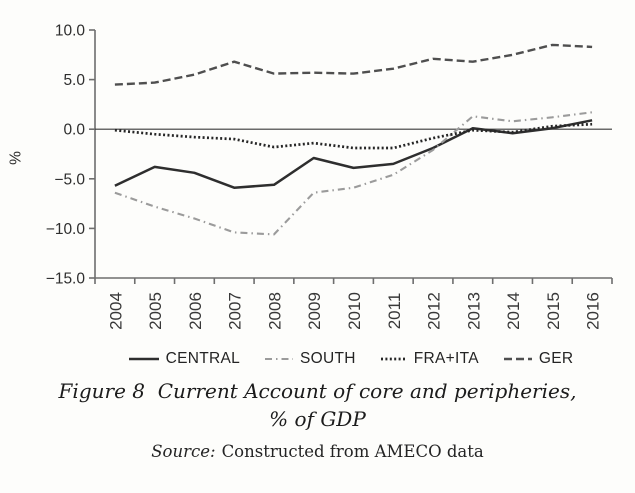 This screenshot has width=635, height=493. What do you see at coordinates (393, 359) in the screenshot?
I see `legend-line-sample-fra-ita` at bounding box center [393, 359].